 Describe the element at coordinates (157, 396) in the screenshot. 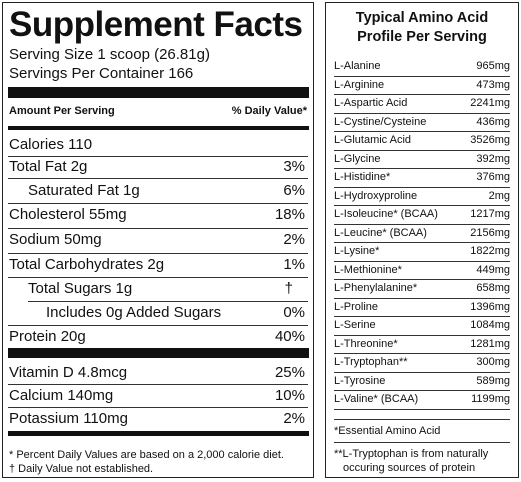

I see `nutrient-row-calcium: Calcium 140mg 10%` at that location.